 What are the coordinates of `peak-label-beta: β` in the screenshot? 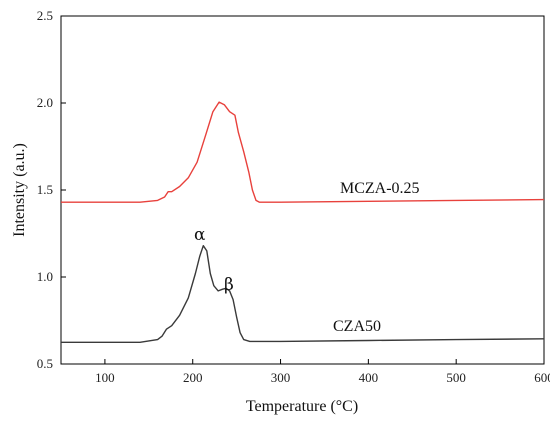 It's located at (229, 285).